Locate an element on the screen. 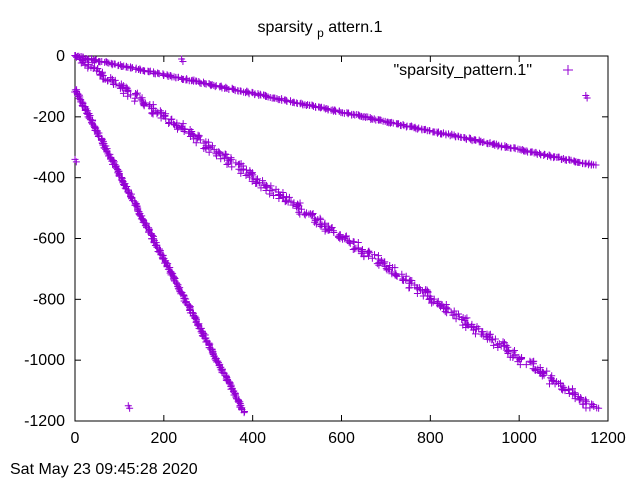 The image size is (640, 480). y-tick-label: -1000 is located at coordinates (44, 360).